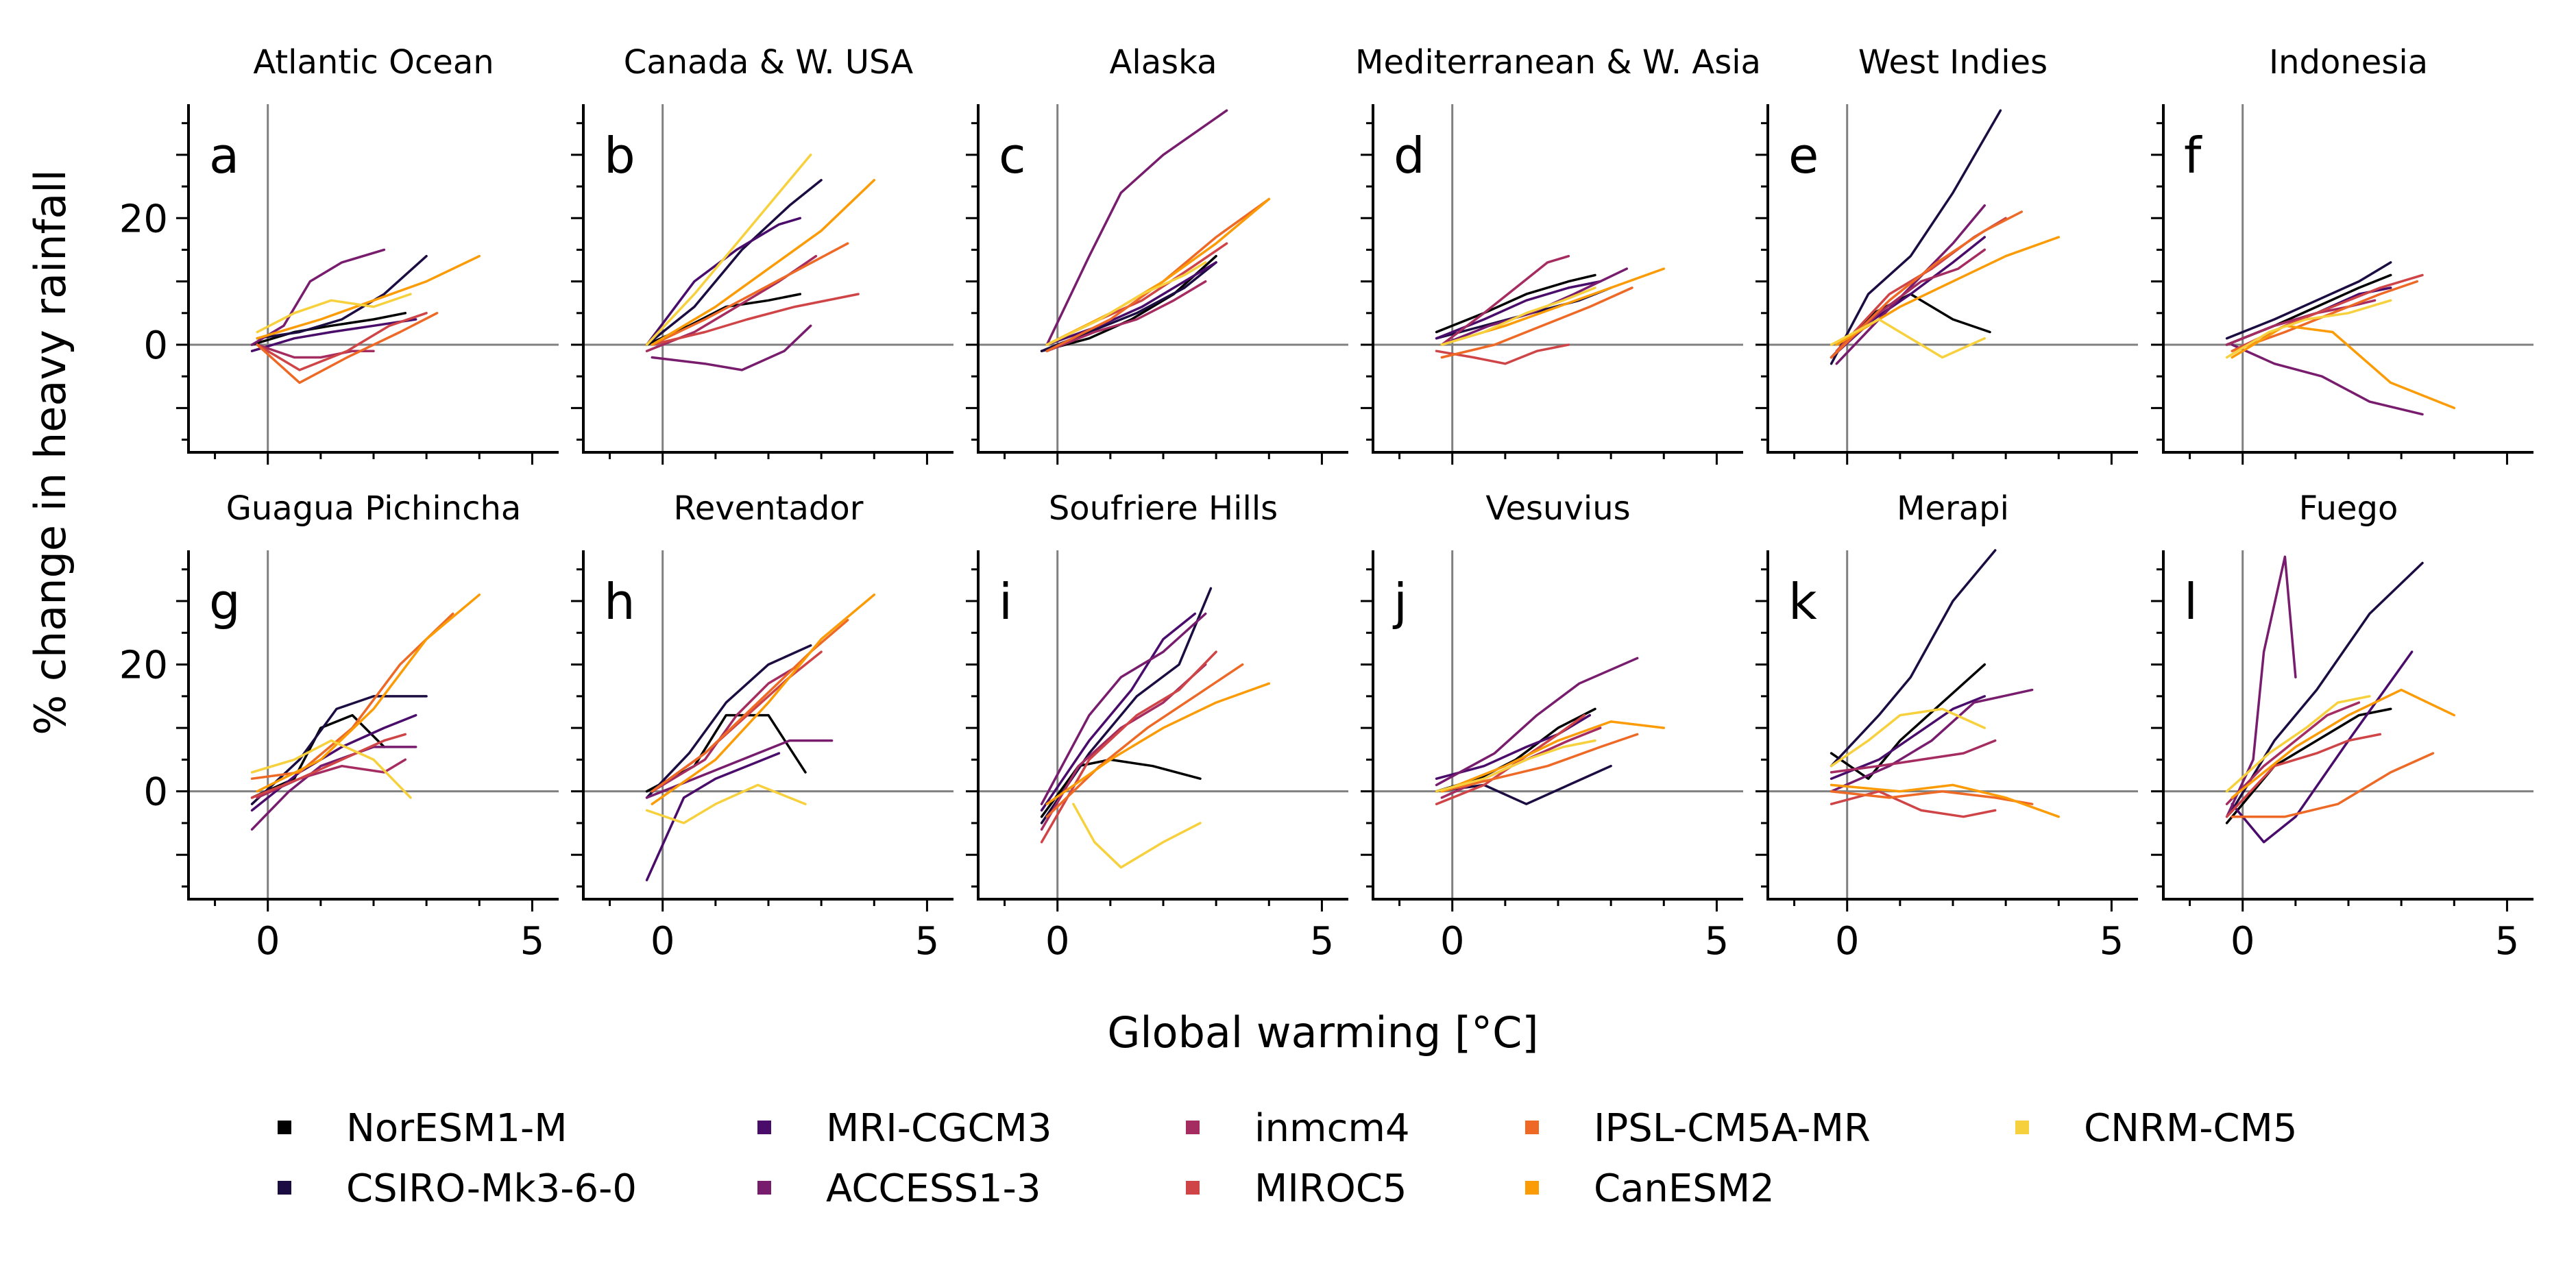 Image resolution: width=2576 pixels, height=1272 pixels. What do you see at coordinates (1684, 1188) in the screenshot?
I see `legend-label: CanESM2` at bounding box center [1684, 1188].